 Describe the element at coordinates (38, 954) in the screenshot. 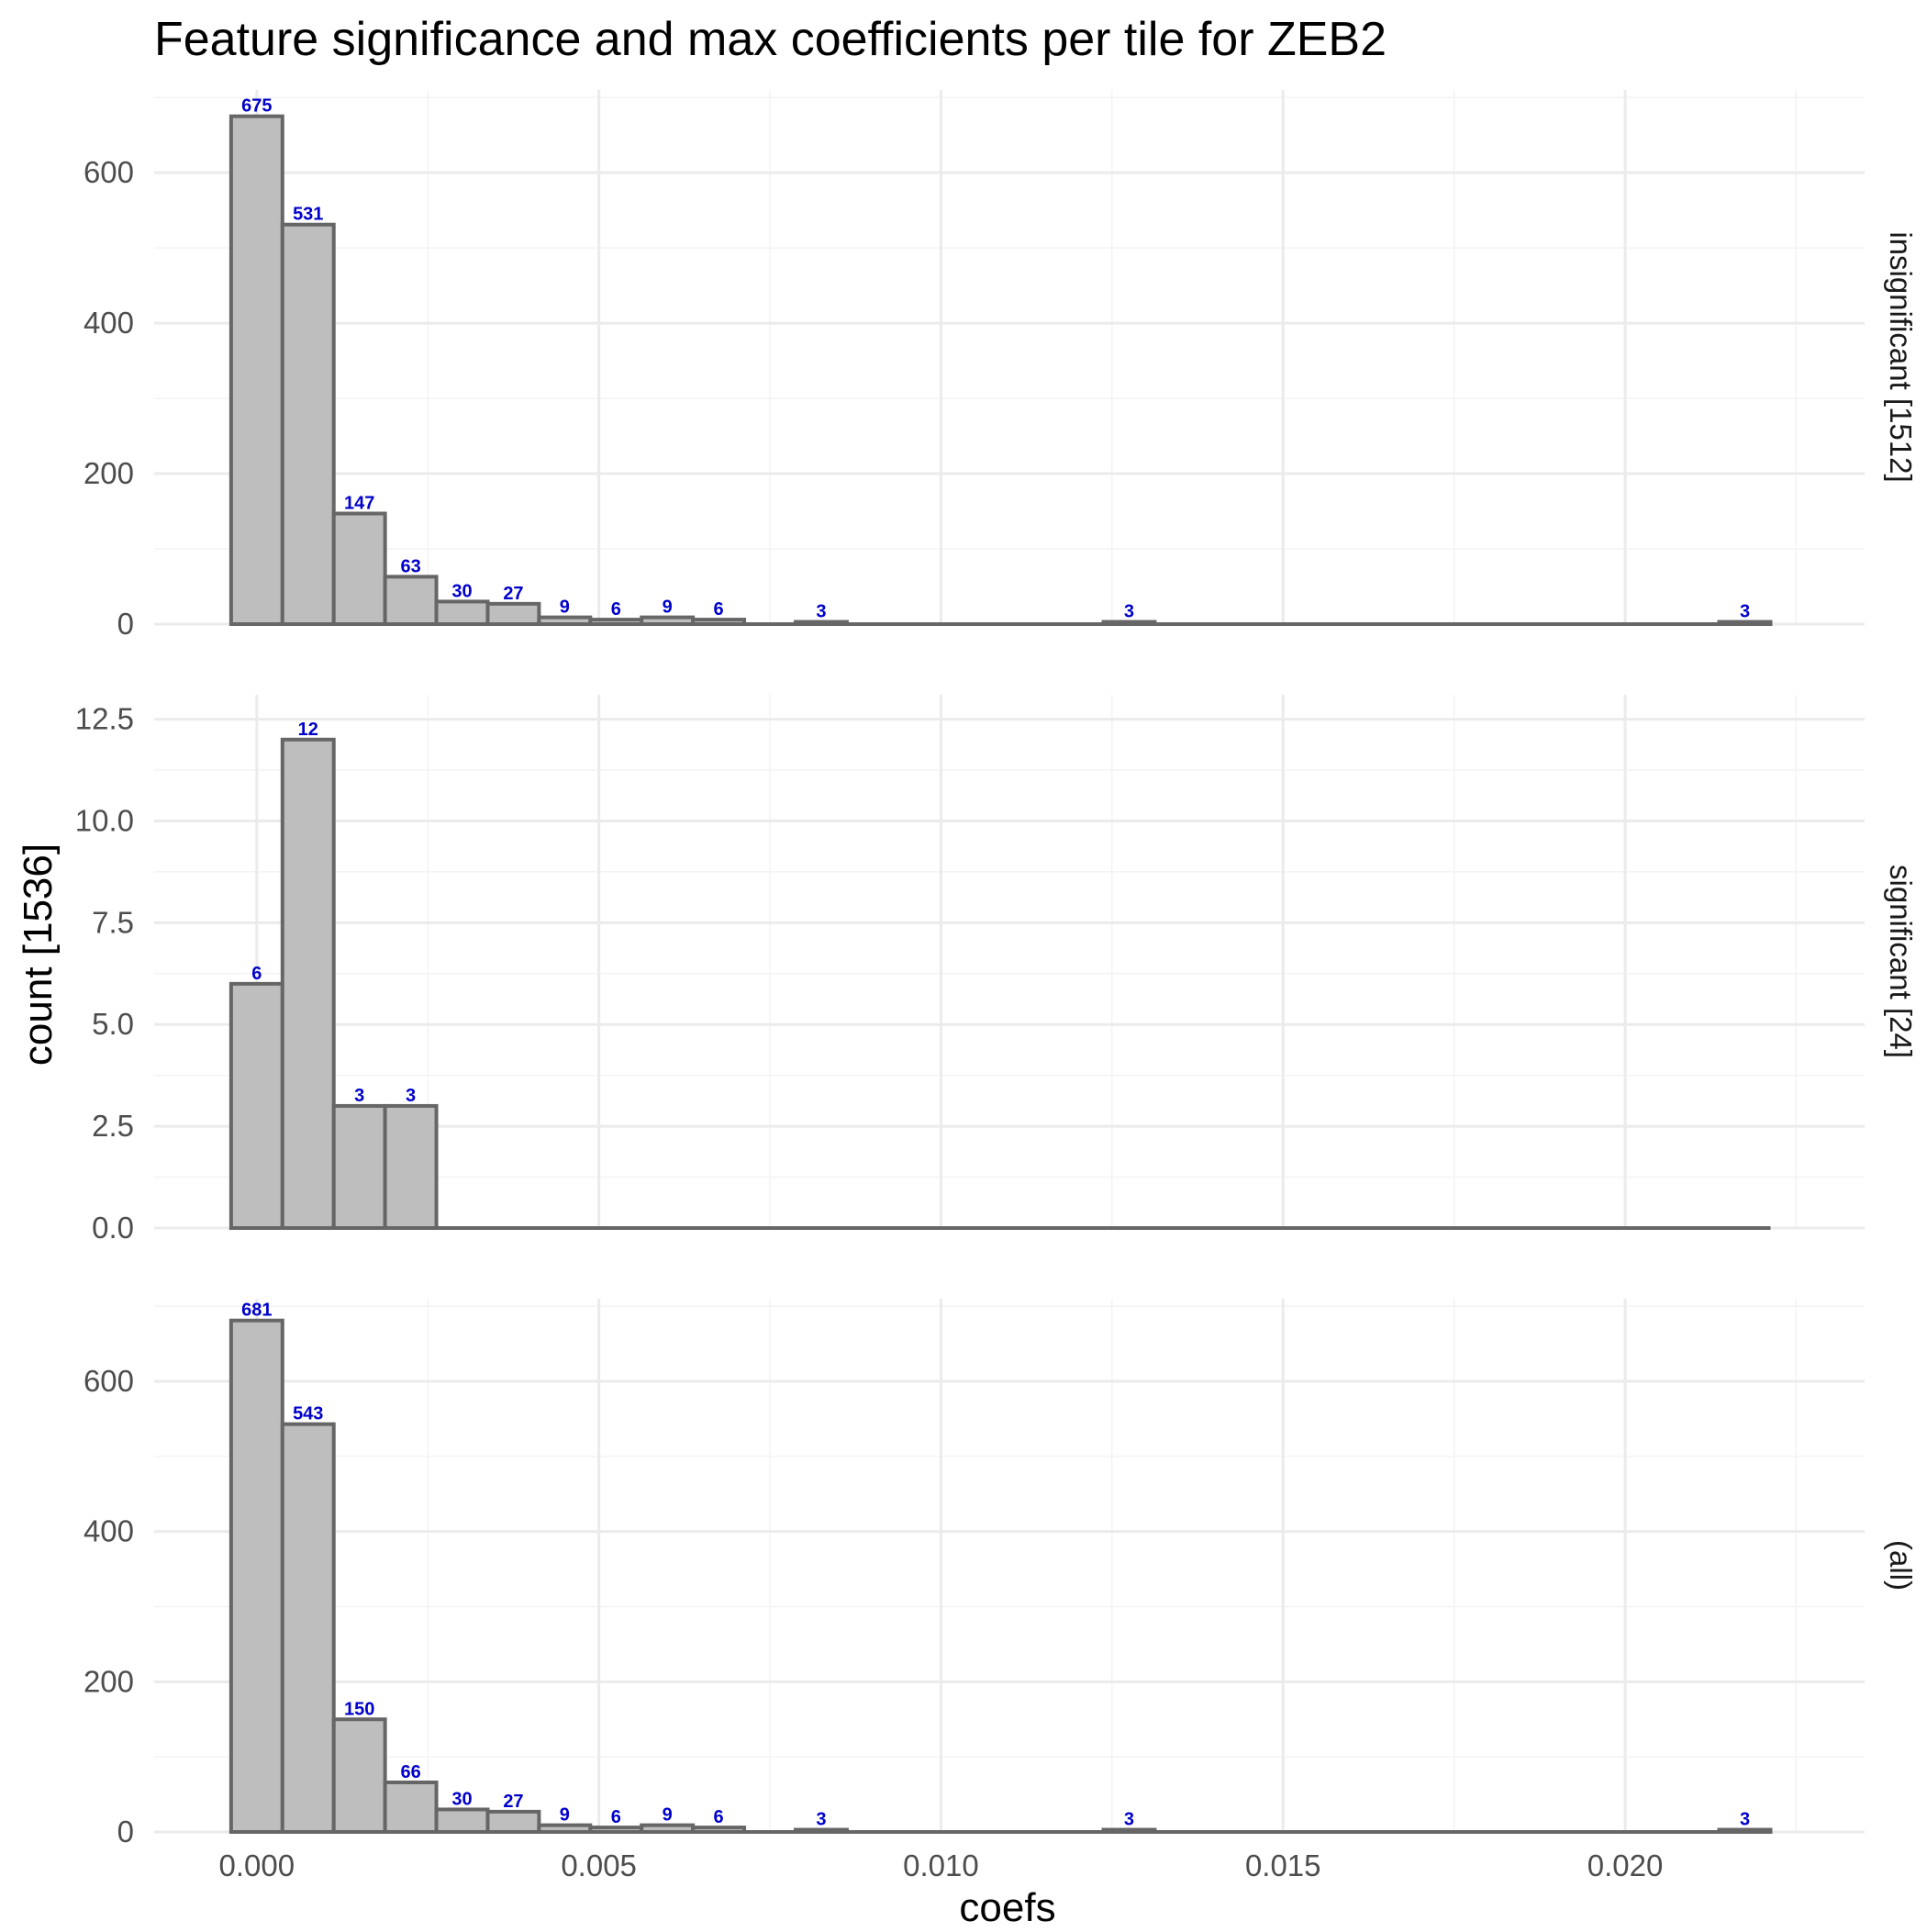

I see `y-axis-title: count [1536]` at that location.